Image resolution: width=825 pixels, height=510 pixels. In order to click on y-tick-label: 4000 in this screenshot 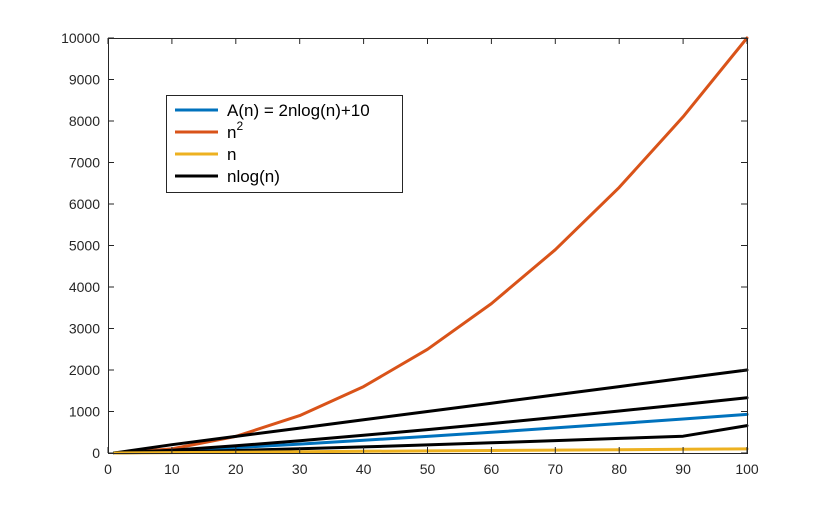, I will do `click(84, 287)`.